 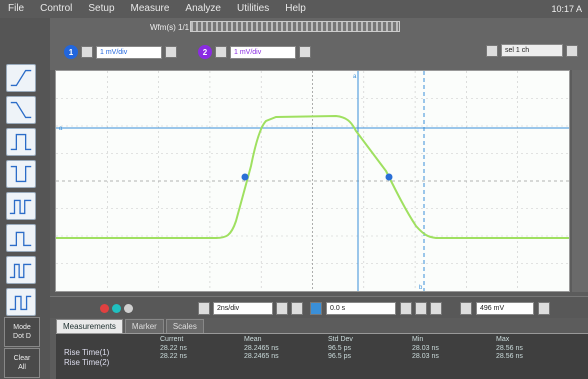 I want to click on position-left-button, so click(x=406, y=308).